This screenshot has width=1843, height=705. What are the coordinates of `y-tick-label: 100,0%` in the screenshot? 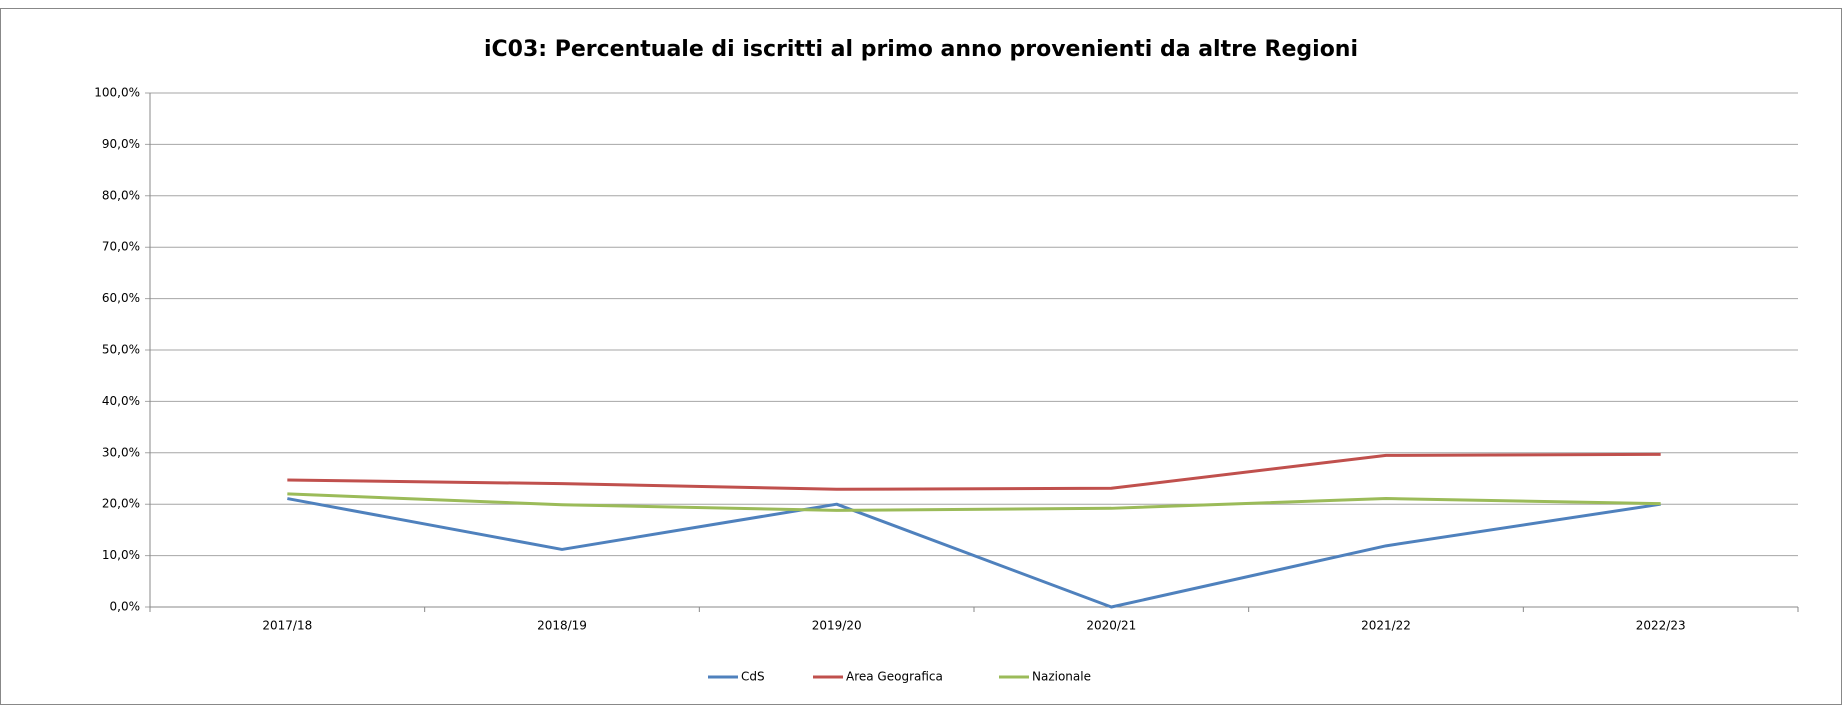 It's located at (117, 93).